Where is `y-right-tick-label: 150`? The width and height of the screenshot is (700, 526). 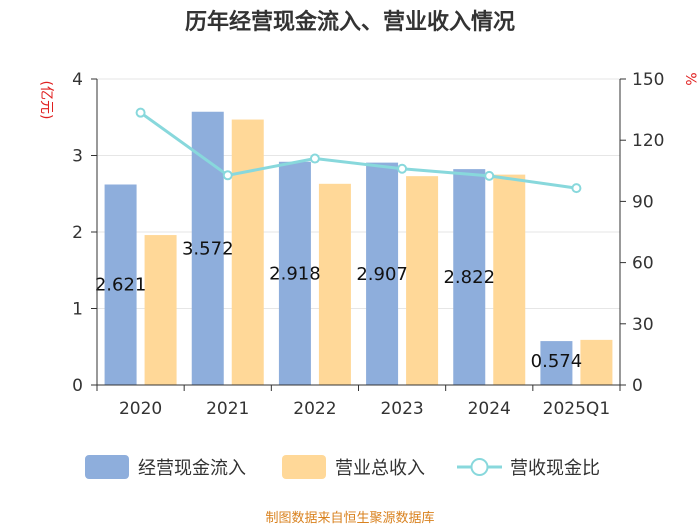
y-right-tick-label: 150 is located at coordinates (648, 80).